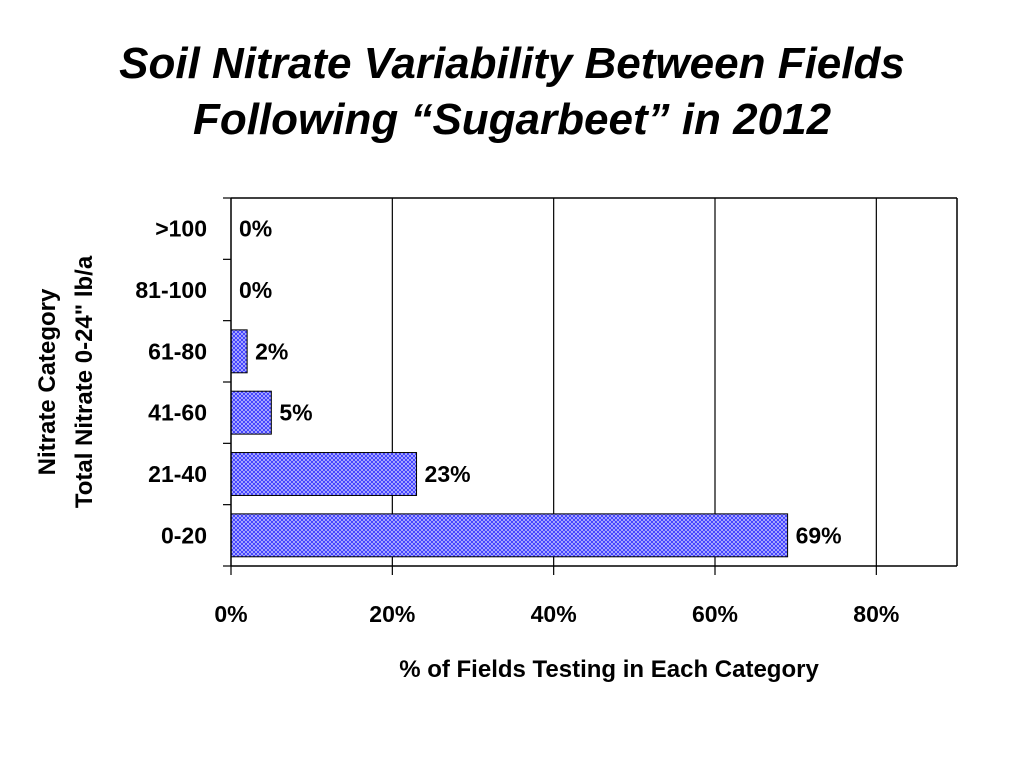 This screenshot has width=1024, height=768. Describe the element at coordinates (184, 535) in the screenshot. I see `y-tick-label: 0-20` at that location.